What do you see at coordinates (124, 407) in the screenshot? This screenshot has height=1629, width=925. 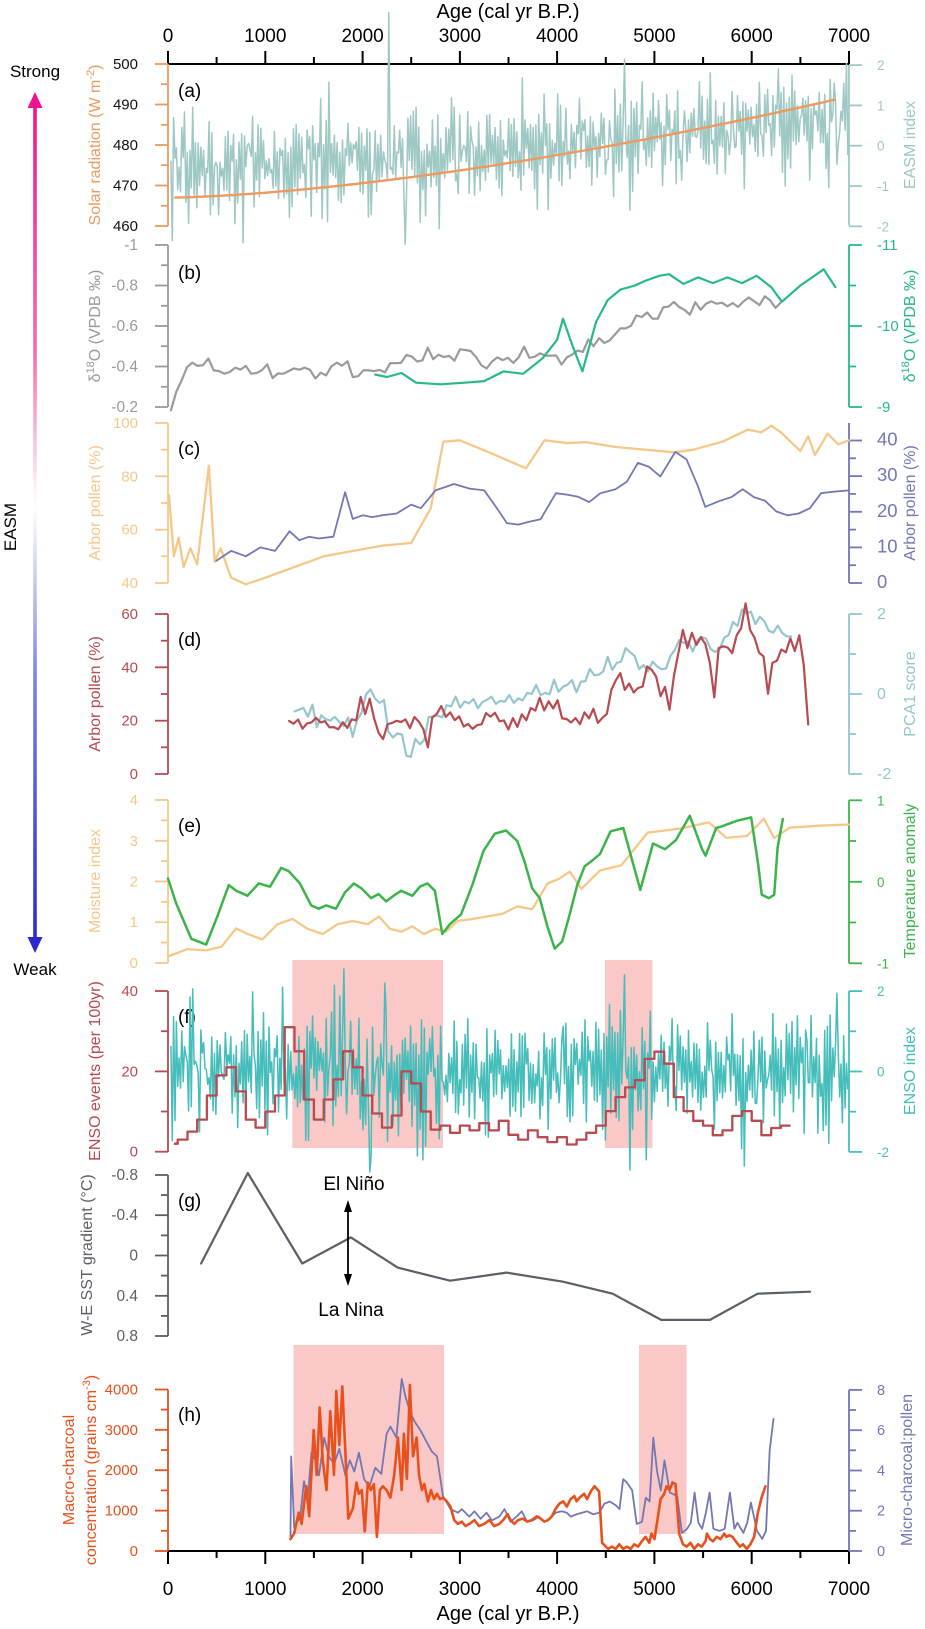 I see `svg-text: -0.2` at bounding box center [124, 407].